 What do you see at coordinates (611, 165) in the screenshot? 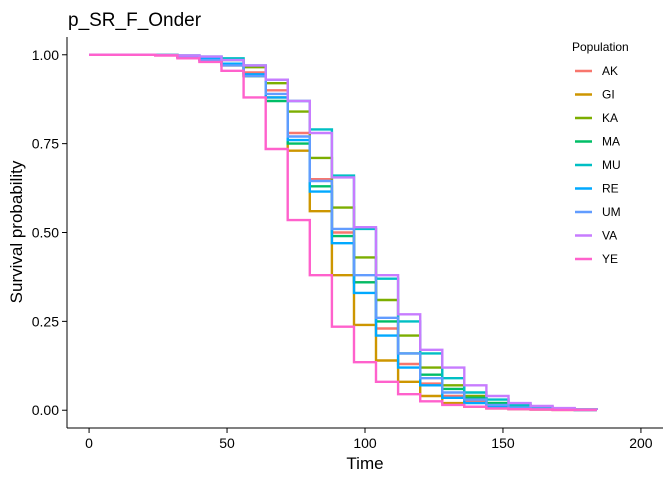
I see `legend-label-mu: MU` at bounding box center [611, 165].